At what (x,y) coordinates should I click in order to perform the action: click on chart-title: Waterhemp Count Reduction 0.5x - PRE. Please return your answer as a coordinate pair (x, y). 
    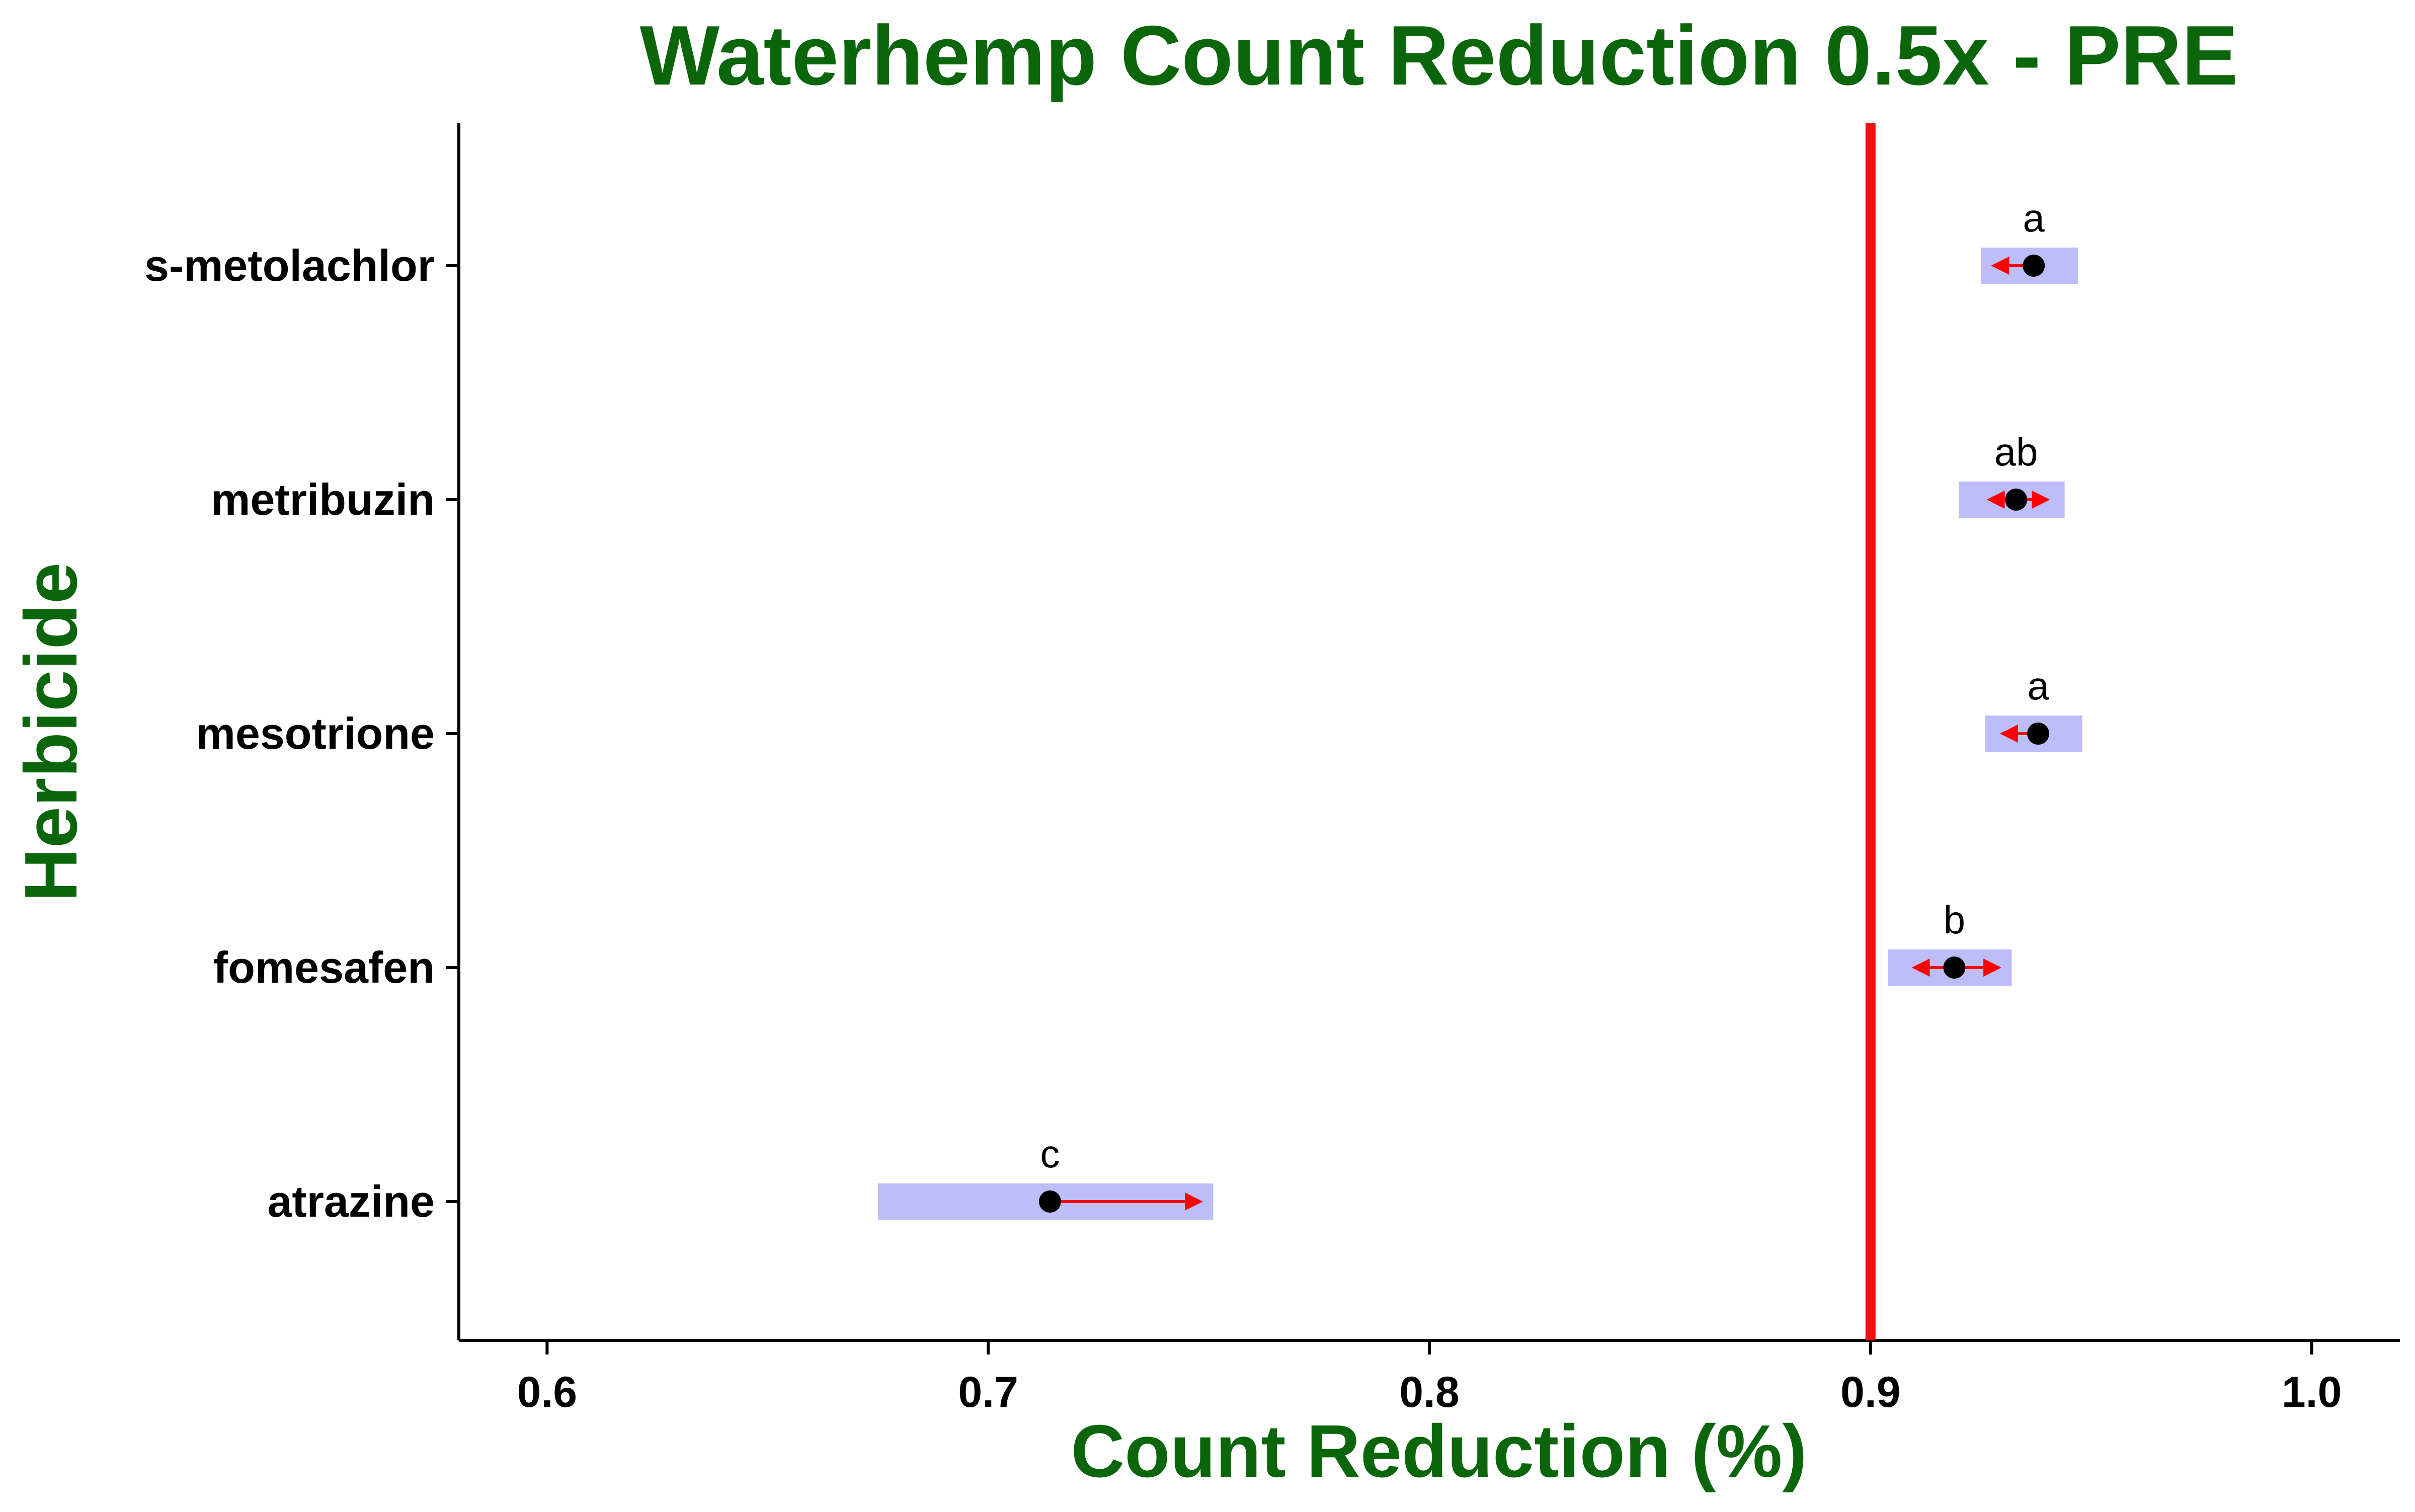
    Looking at the image, I should click on (1439, 55).